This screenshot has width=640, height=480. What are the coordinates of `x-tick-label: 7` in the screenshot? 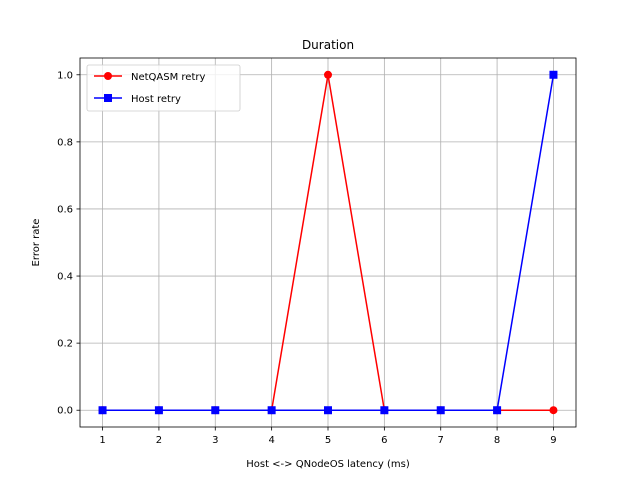 It's located at (441, 440).